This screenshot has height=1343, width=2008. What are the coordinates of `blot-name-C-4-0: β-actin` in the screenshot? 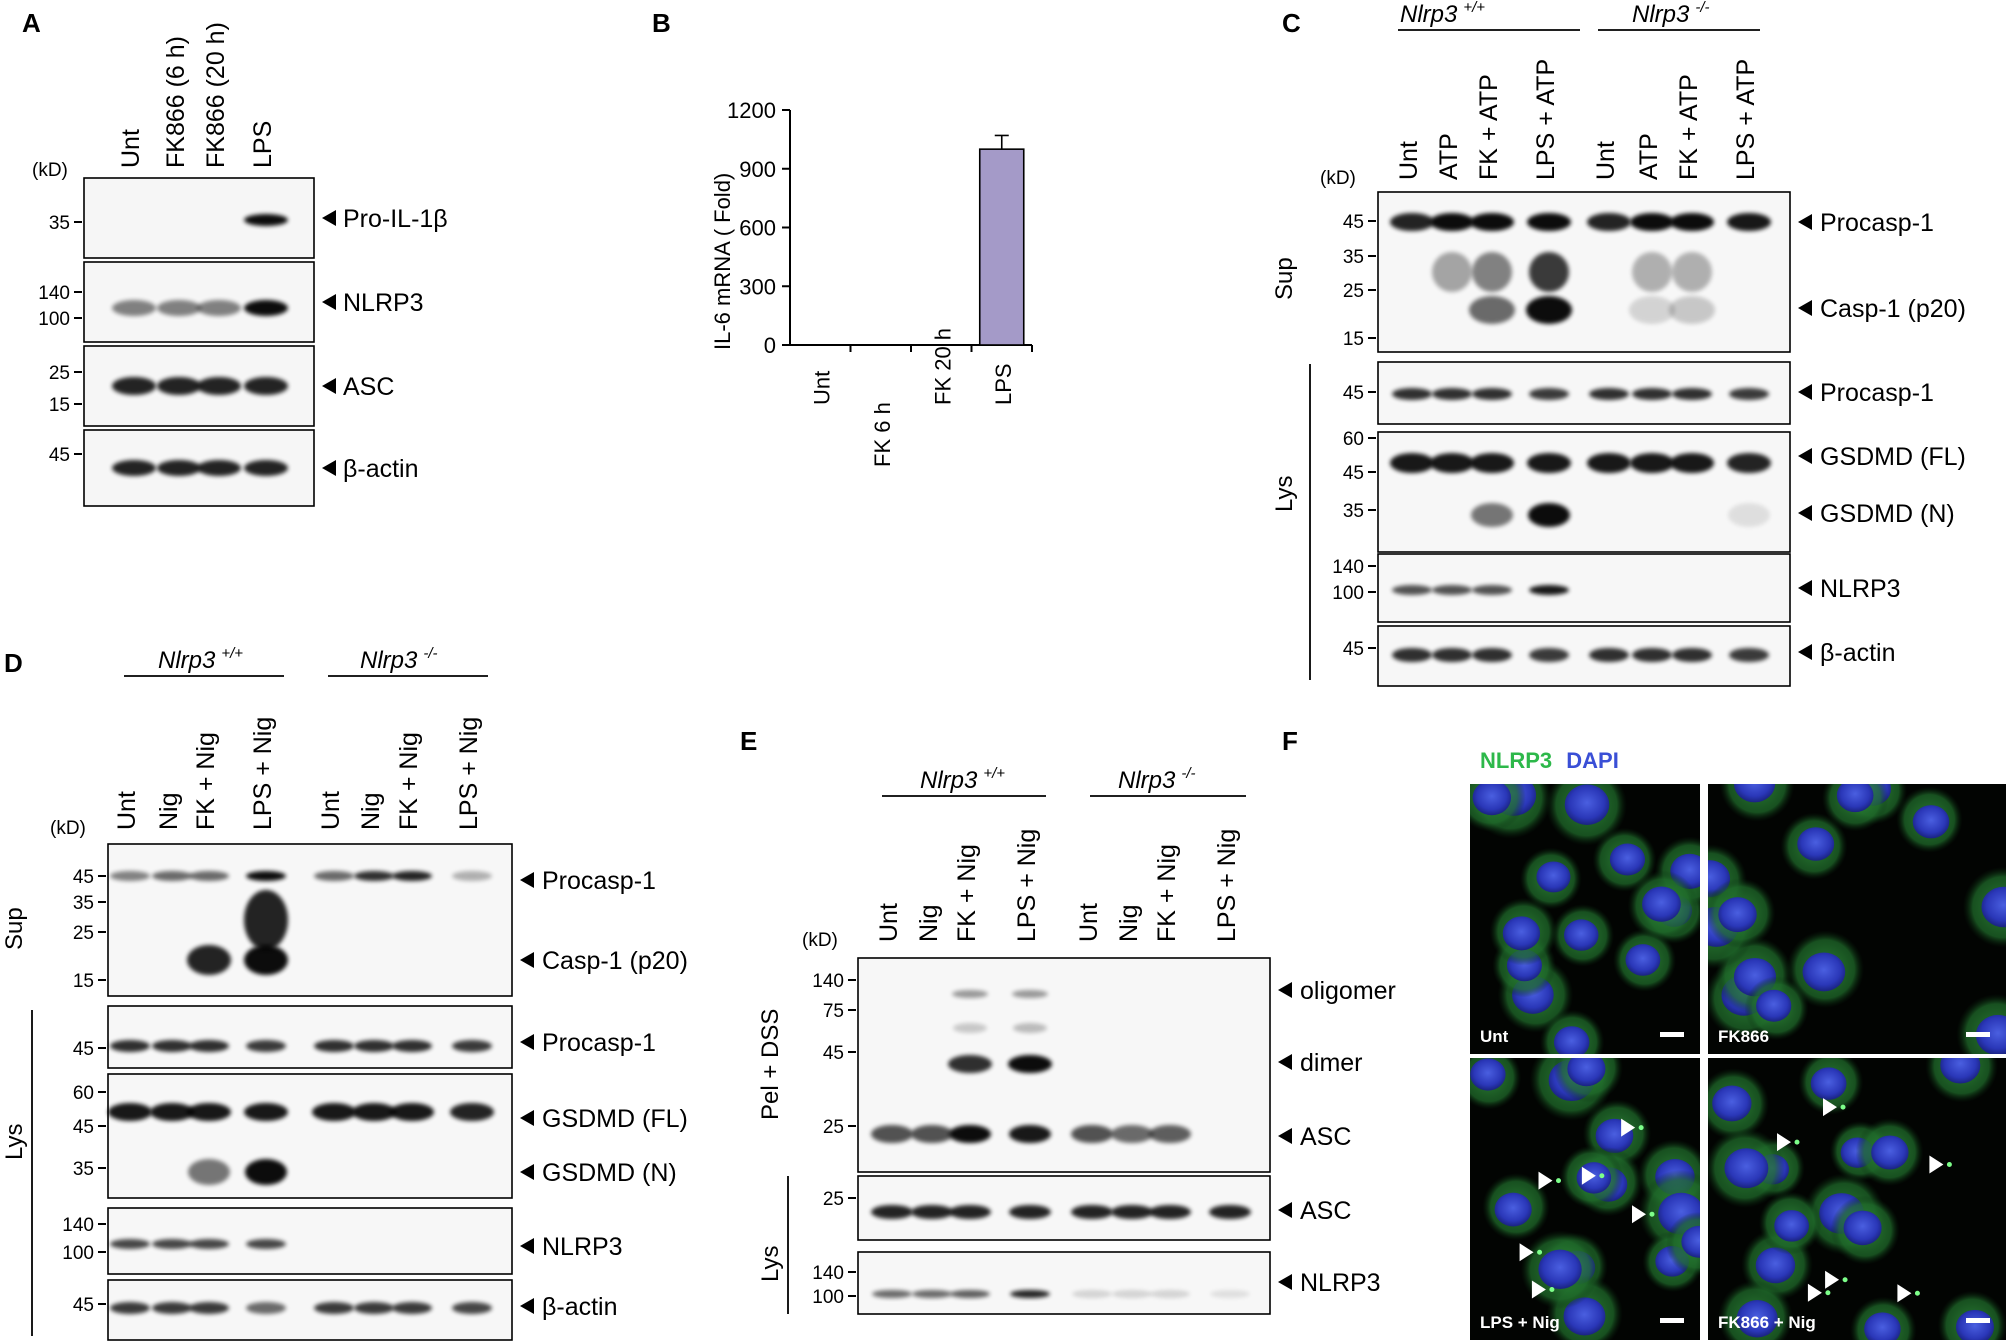 It's located at (1858, 653).